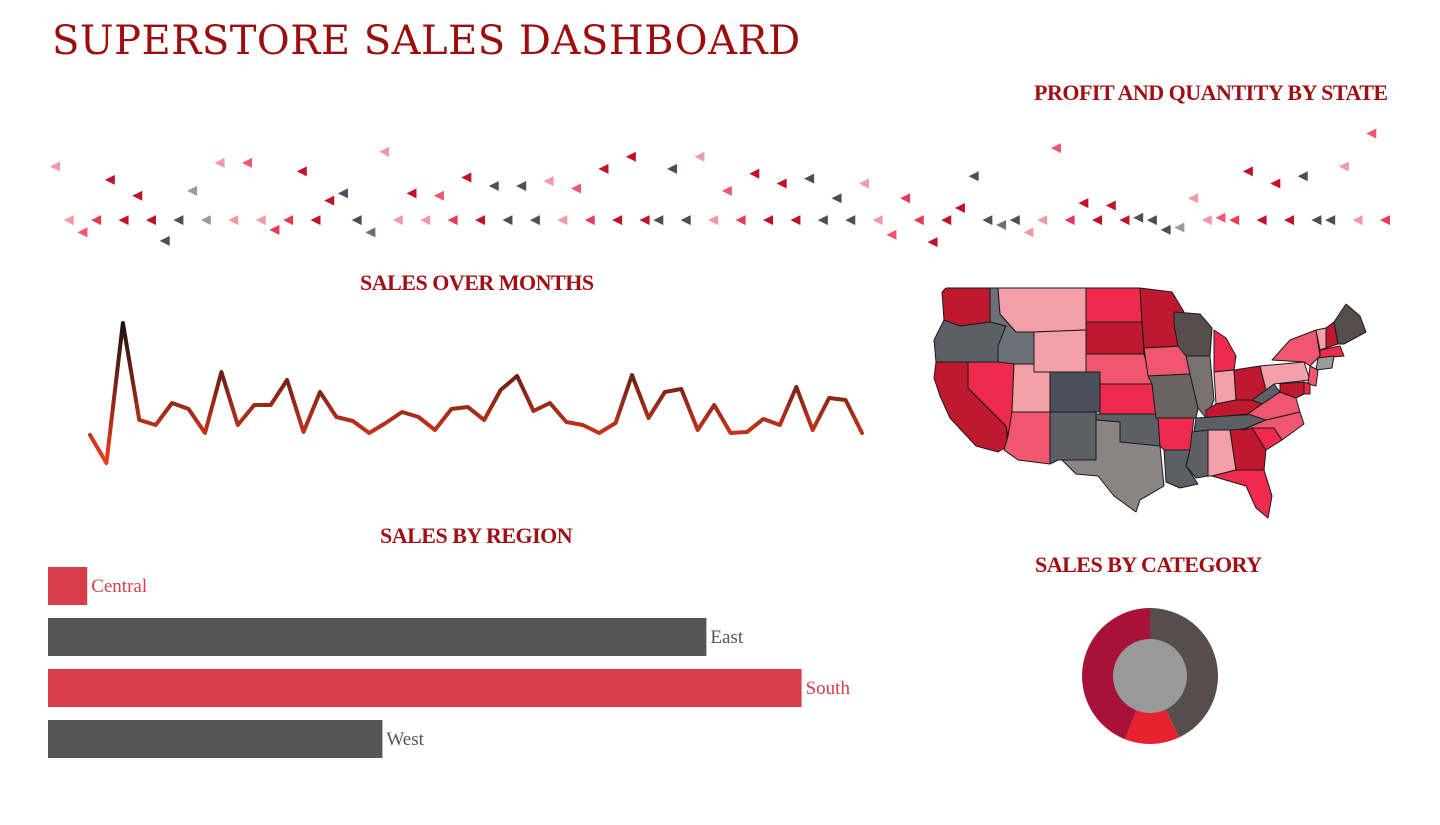 The height and width of the screenshot is (825, 1440). I want to click on bar-central, so click(68, 586).